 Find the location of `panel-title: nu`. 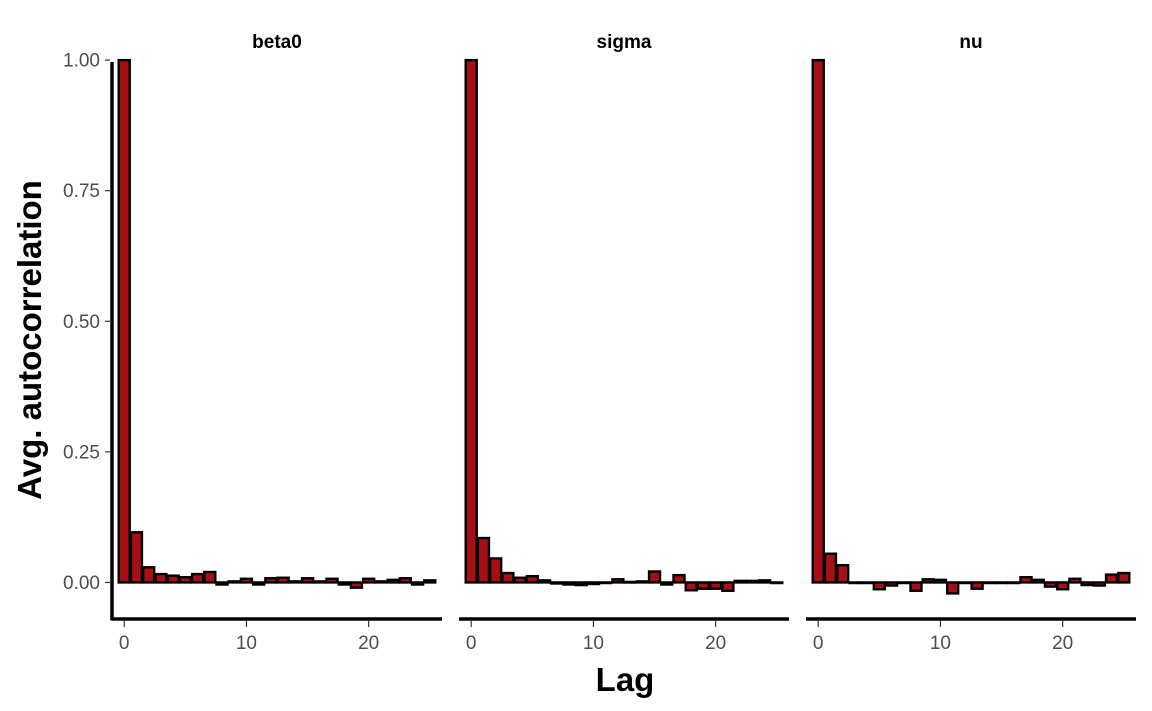

panel-title: nu is located at coordinates (970, 42).